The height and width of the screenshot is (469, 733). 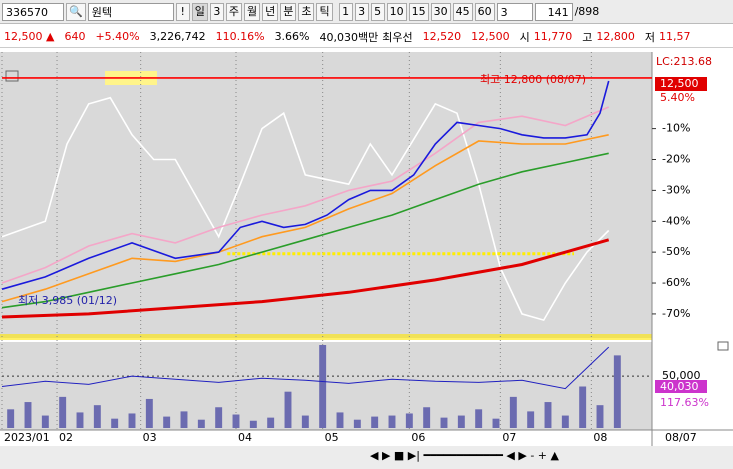 What do you see at coordinates (615, 36) in the screenshot?
I see `high: 12,800` at bounding box center [615, 36].